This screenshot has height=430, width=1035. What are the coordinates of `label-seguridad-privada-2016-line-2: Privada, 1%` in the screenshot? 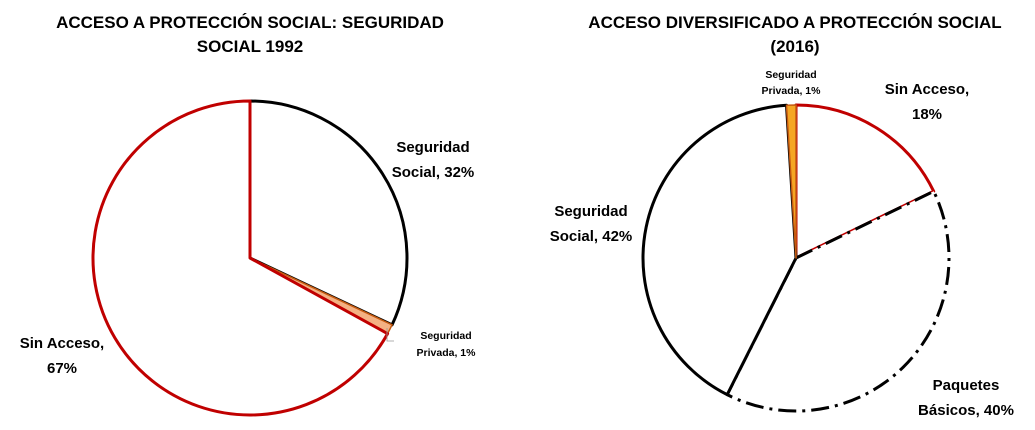 It's located at (792, 91).